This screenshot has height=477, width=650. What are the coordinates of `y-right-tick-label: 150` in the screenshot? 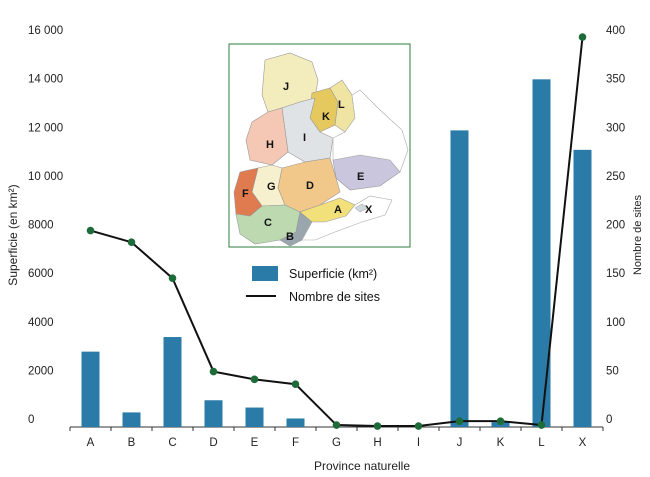 It's located at (615, 274).